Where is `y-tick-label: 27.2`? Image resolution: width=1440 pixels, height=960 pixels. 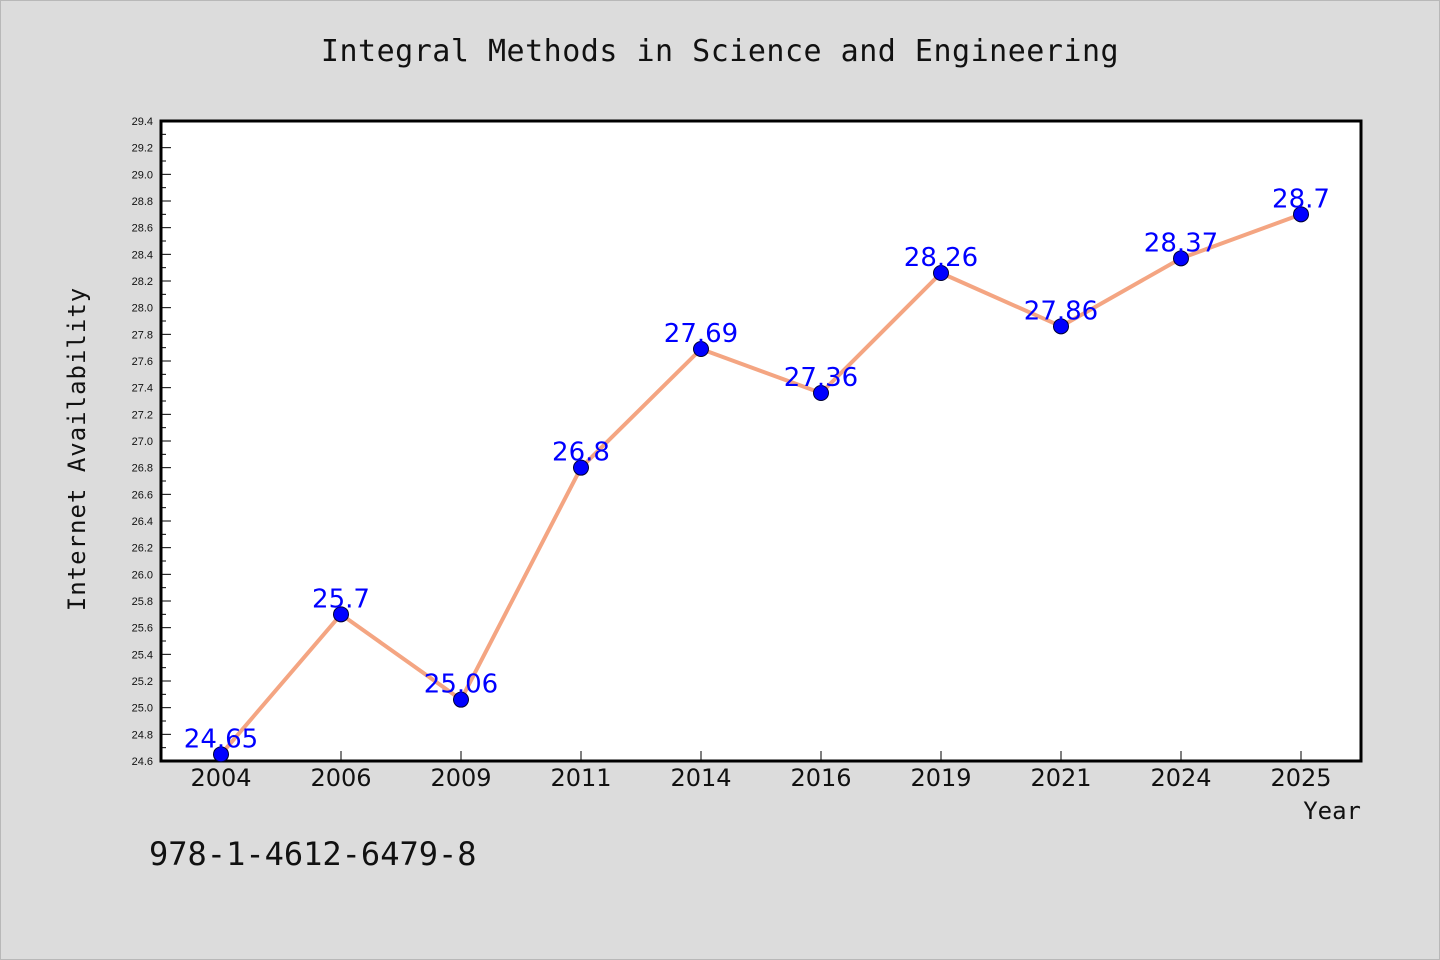
y-tick-label: 27.2 is located at coordinates (142, 415).